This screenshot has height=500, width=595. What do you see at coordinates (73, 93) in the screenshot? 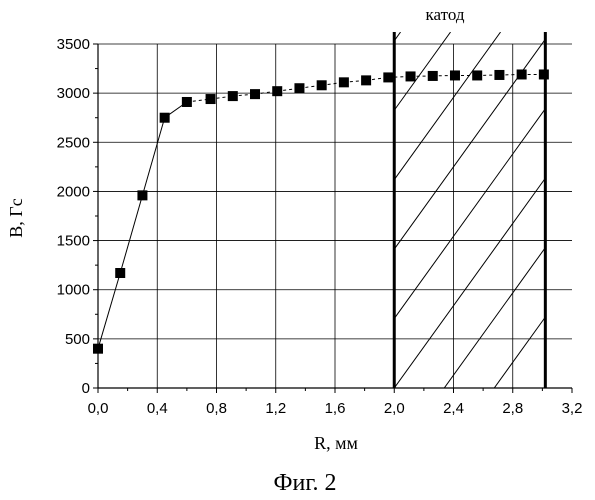
I see `y-tick-label: 3000` at bounding box center [73, 93].